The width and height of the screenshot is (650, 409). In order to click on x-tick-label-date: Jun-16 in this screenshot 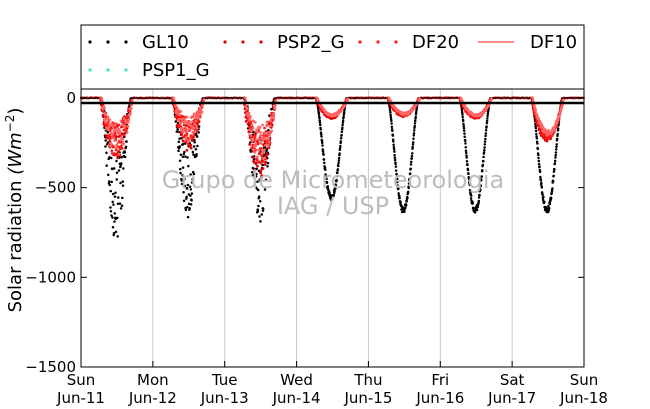, I will do `click(439, 398)`.